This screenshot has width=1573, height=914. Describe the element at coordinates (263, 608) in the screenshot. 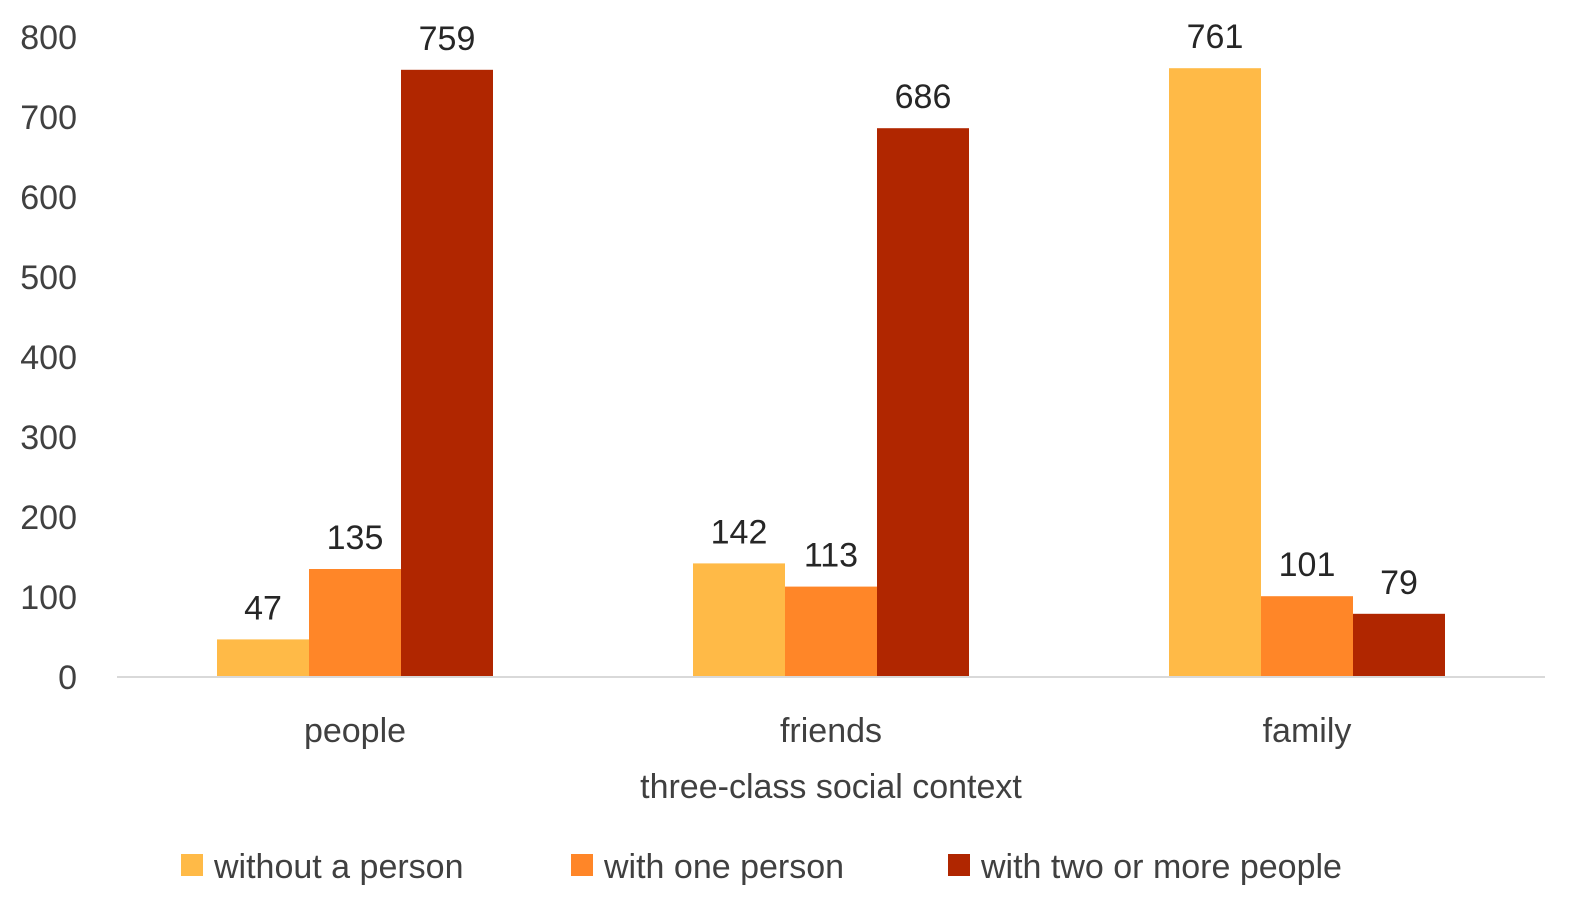

I see `data-label: 47` at that location.